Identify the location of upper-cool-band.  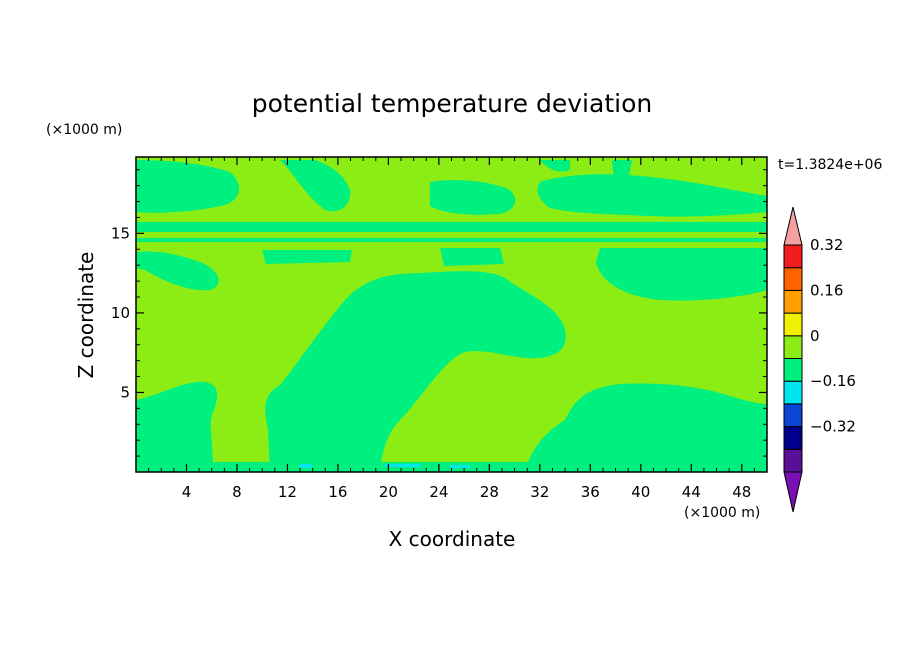
(451, 227).